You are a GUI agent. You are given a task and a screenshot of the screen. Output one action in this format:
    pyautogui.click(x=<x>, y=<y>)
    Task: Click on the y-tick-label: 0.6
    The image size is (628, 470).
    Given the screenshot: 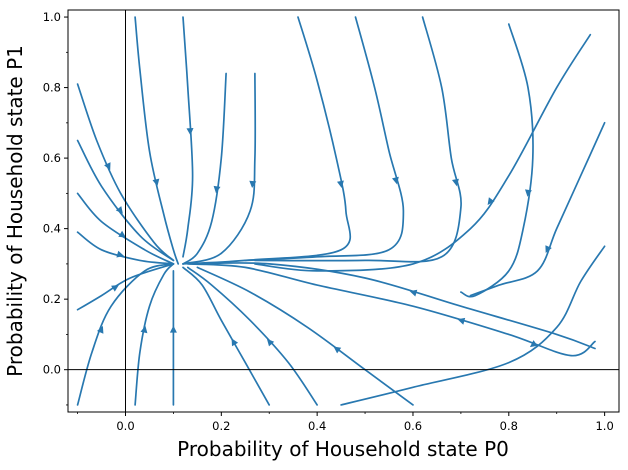 What is the action you would take?
    pyautogui.click(x=52, y=158)
    